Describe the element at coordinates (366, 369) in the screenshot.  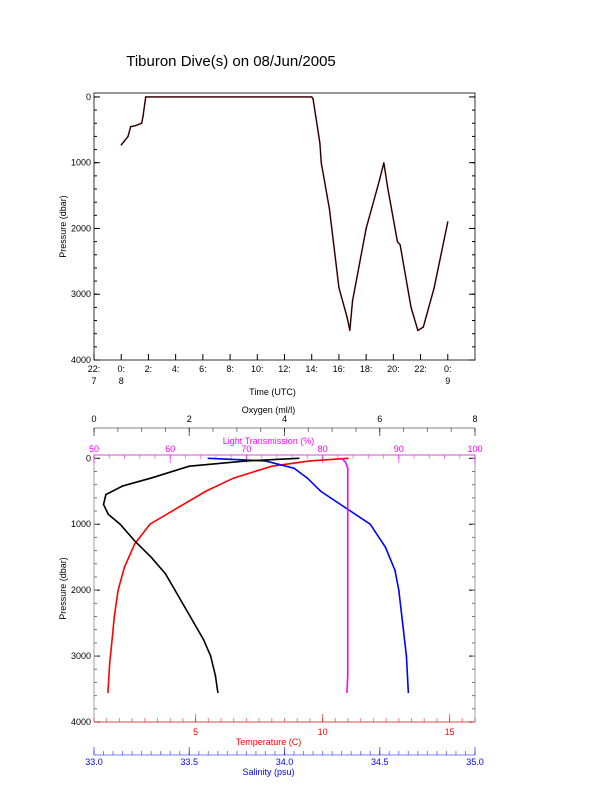
I see `x-tick-label: 18:` at that location.